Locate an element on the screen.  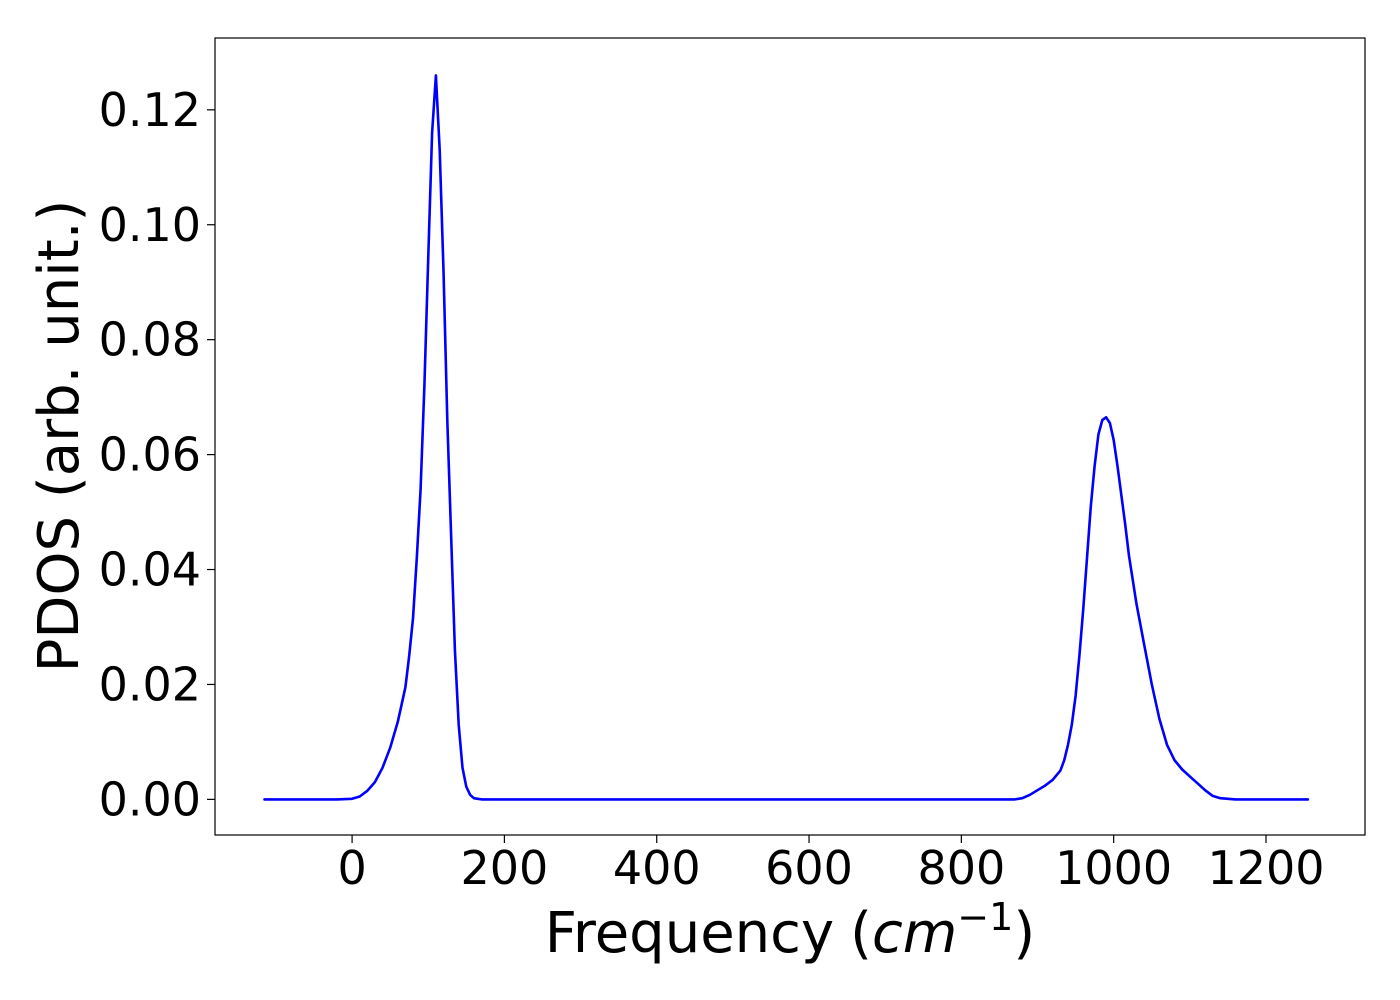
x-axis-unit-base: cm is located at coordinates (914, 933).